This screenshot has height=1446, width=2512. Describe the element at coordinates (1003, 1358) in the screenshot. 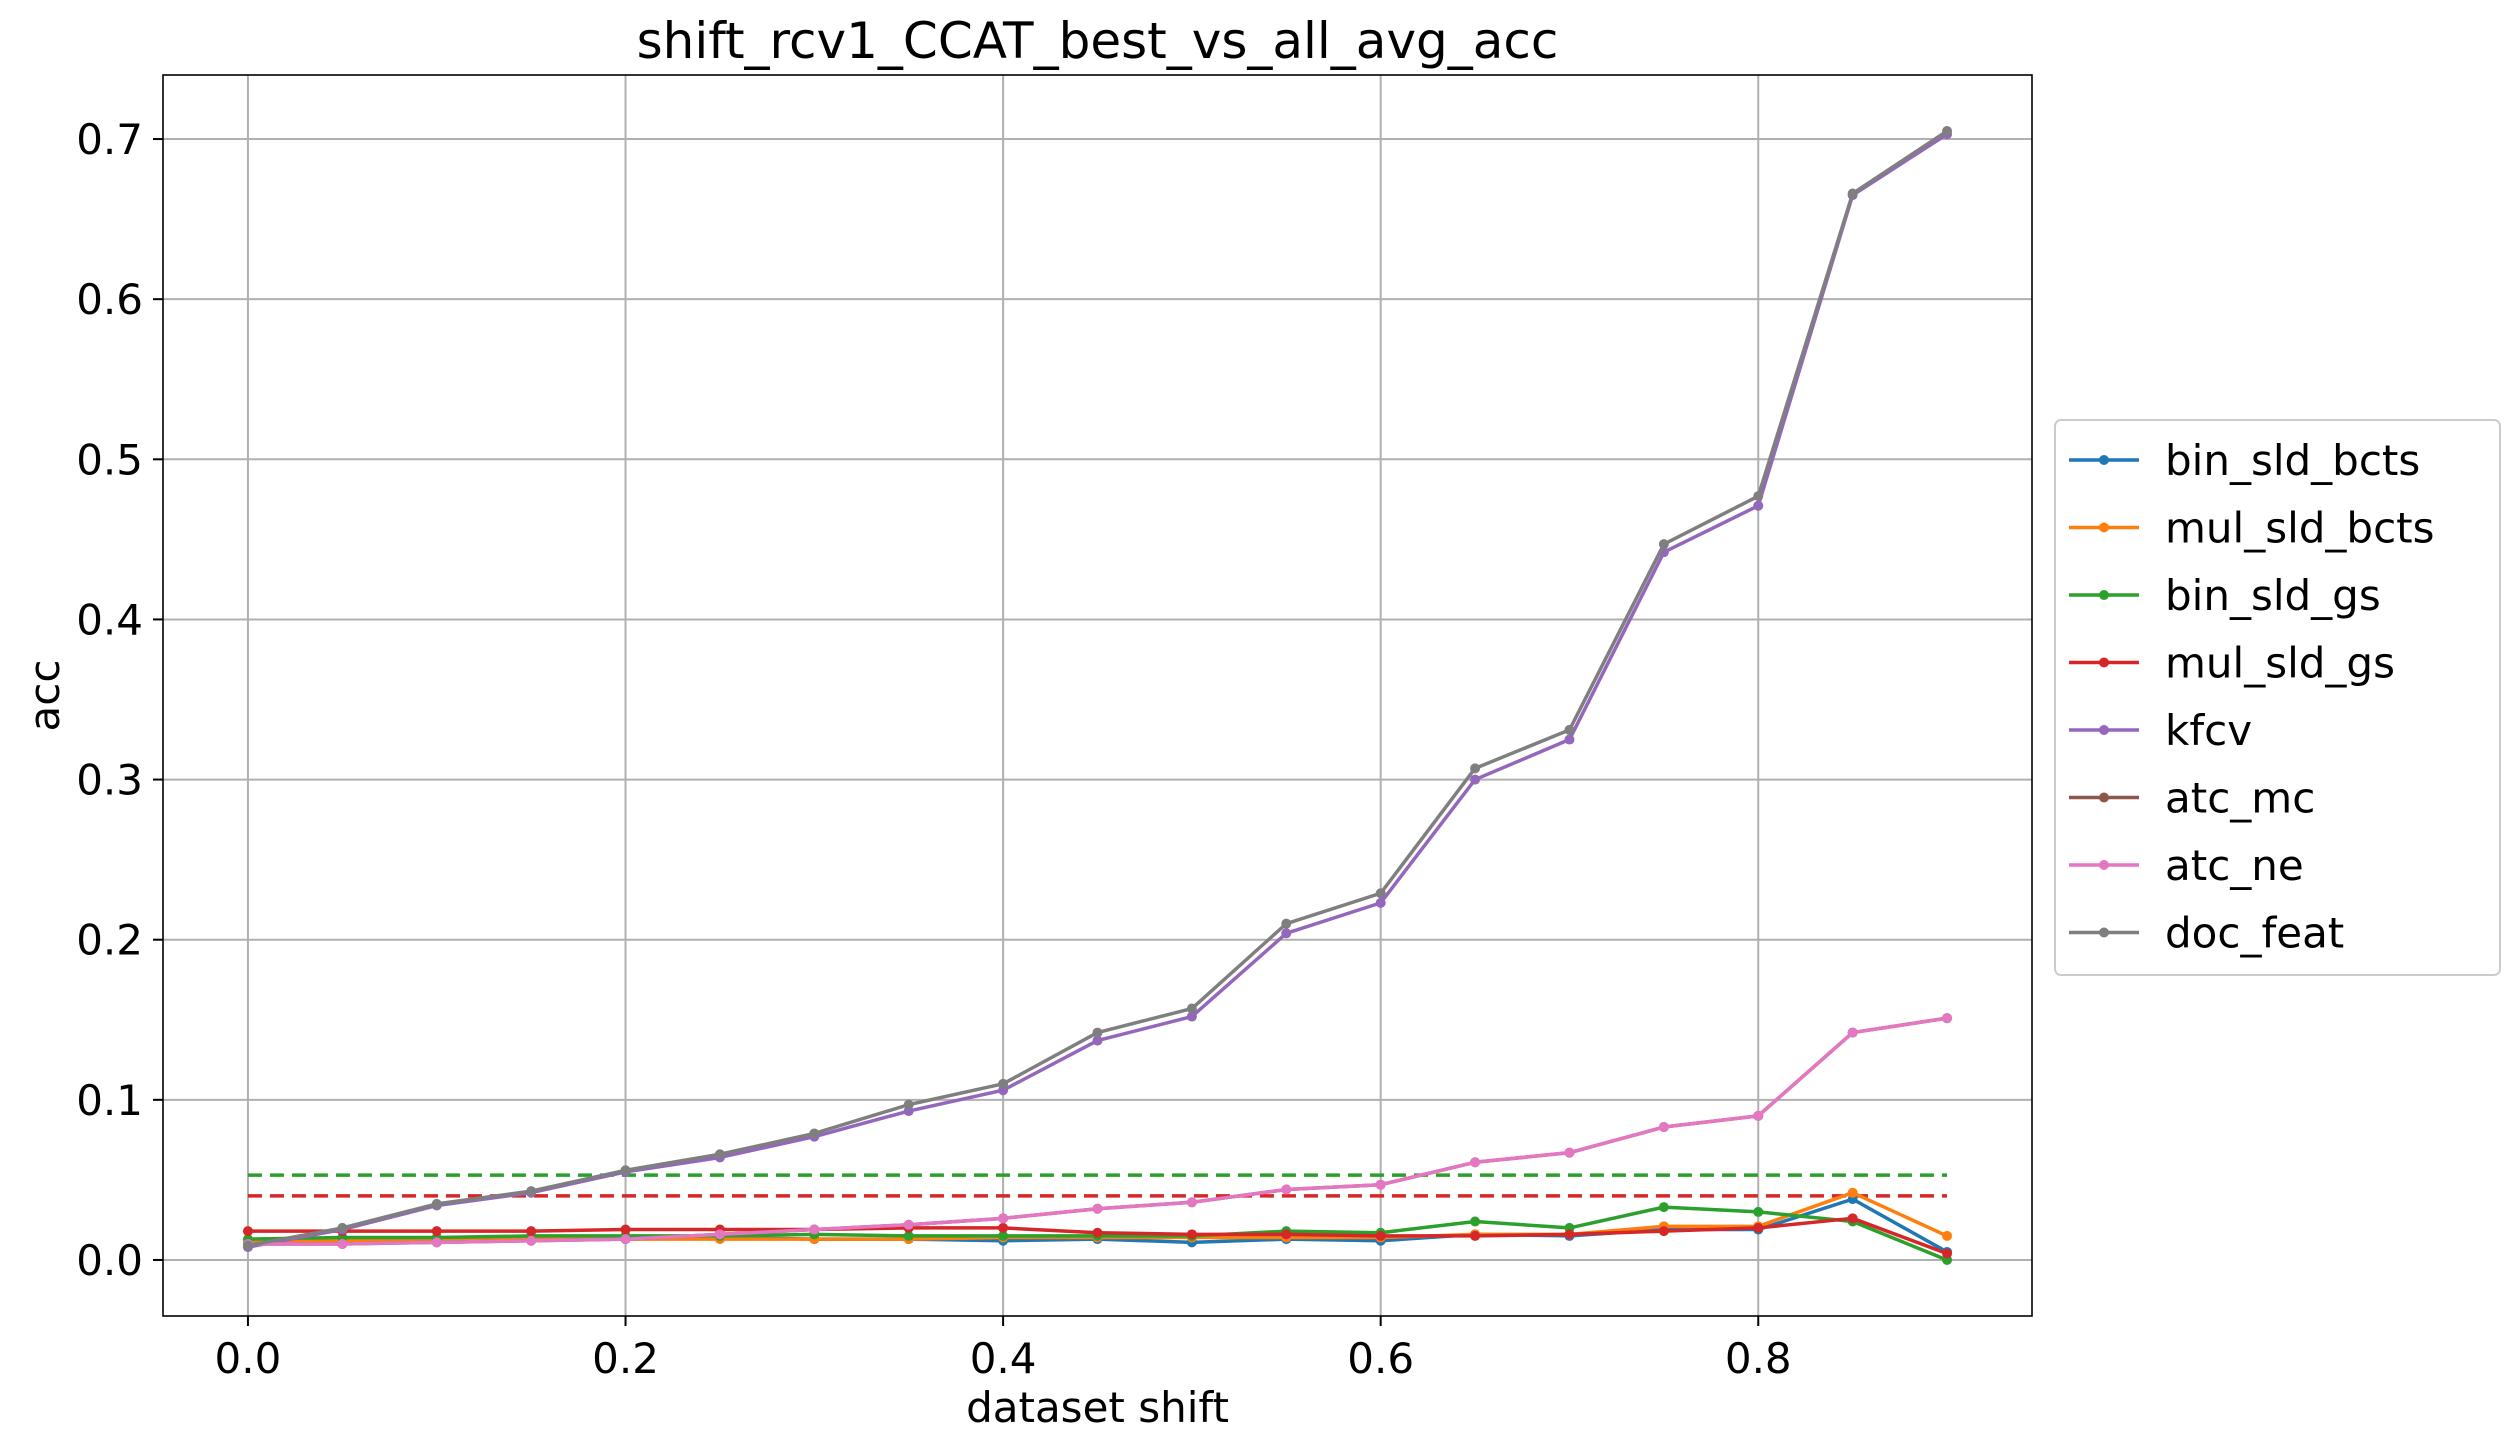

I see `x-tick-label: 0.4` at that location.